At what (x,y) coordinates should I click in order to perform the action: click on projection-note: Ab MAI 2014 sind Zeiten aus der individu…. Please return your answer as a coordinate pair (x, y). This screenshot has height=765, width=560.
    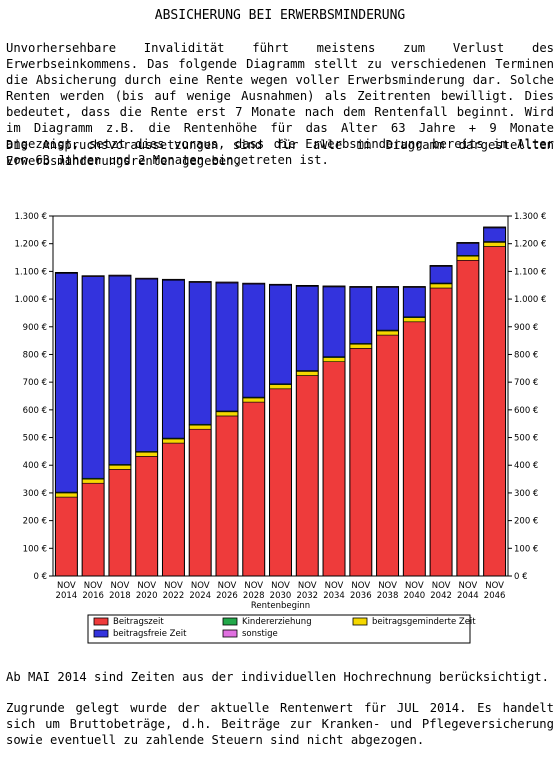
    Looking at the image, I should click on (277, 677).